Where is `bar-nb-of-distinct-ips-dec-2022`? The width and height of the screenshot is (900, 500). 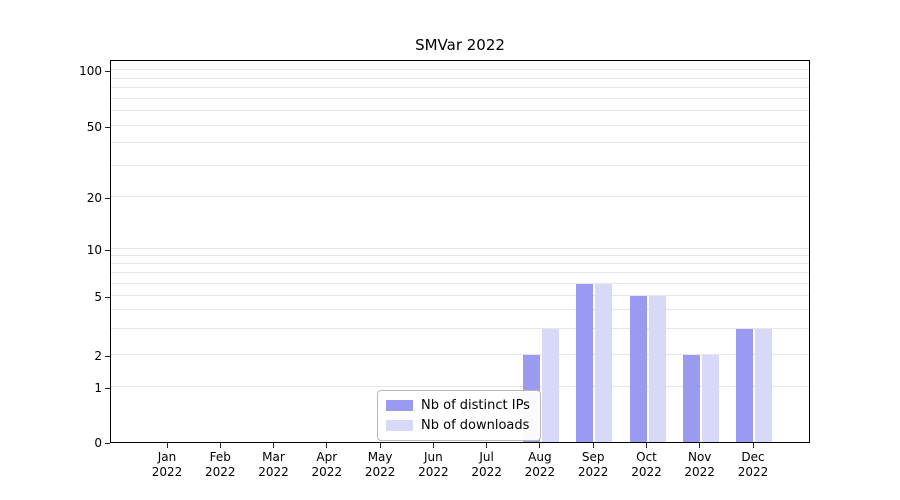 bar-nb-of-distinct-ips-dec-2022 is located at coordinates (744, 385).